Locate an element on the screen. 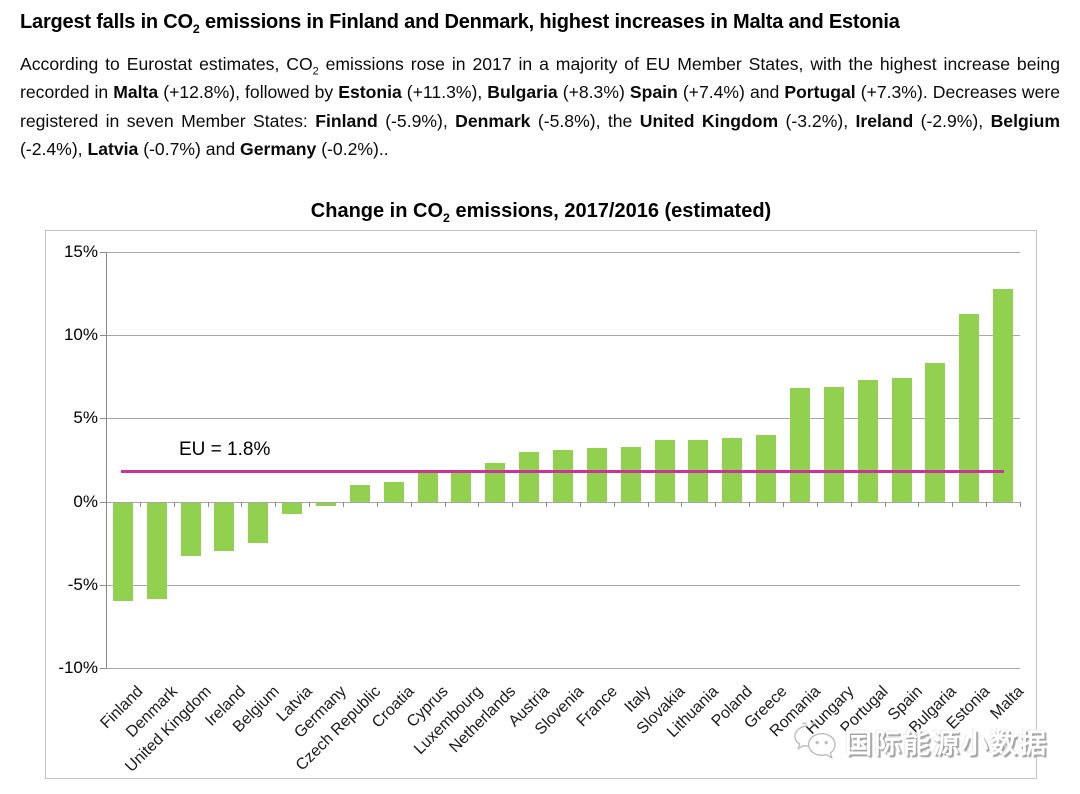  bar-czech-republic is located at coordinates (359, 493).